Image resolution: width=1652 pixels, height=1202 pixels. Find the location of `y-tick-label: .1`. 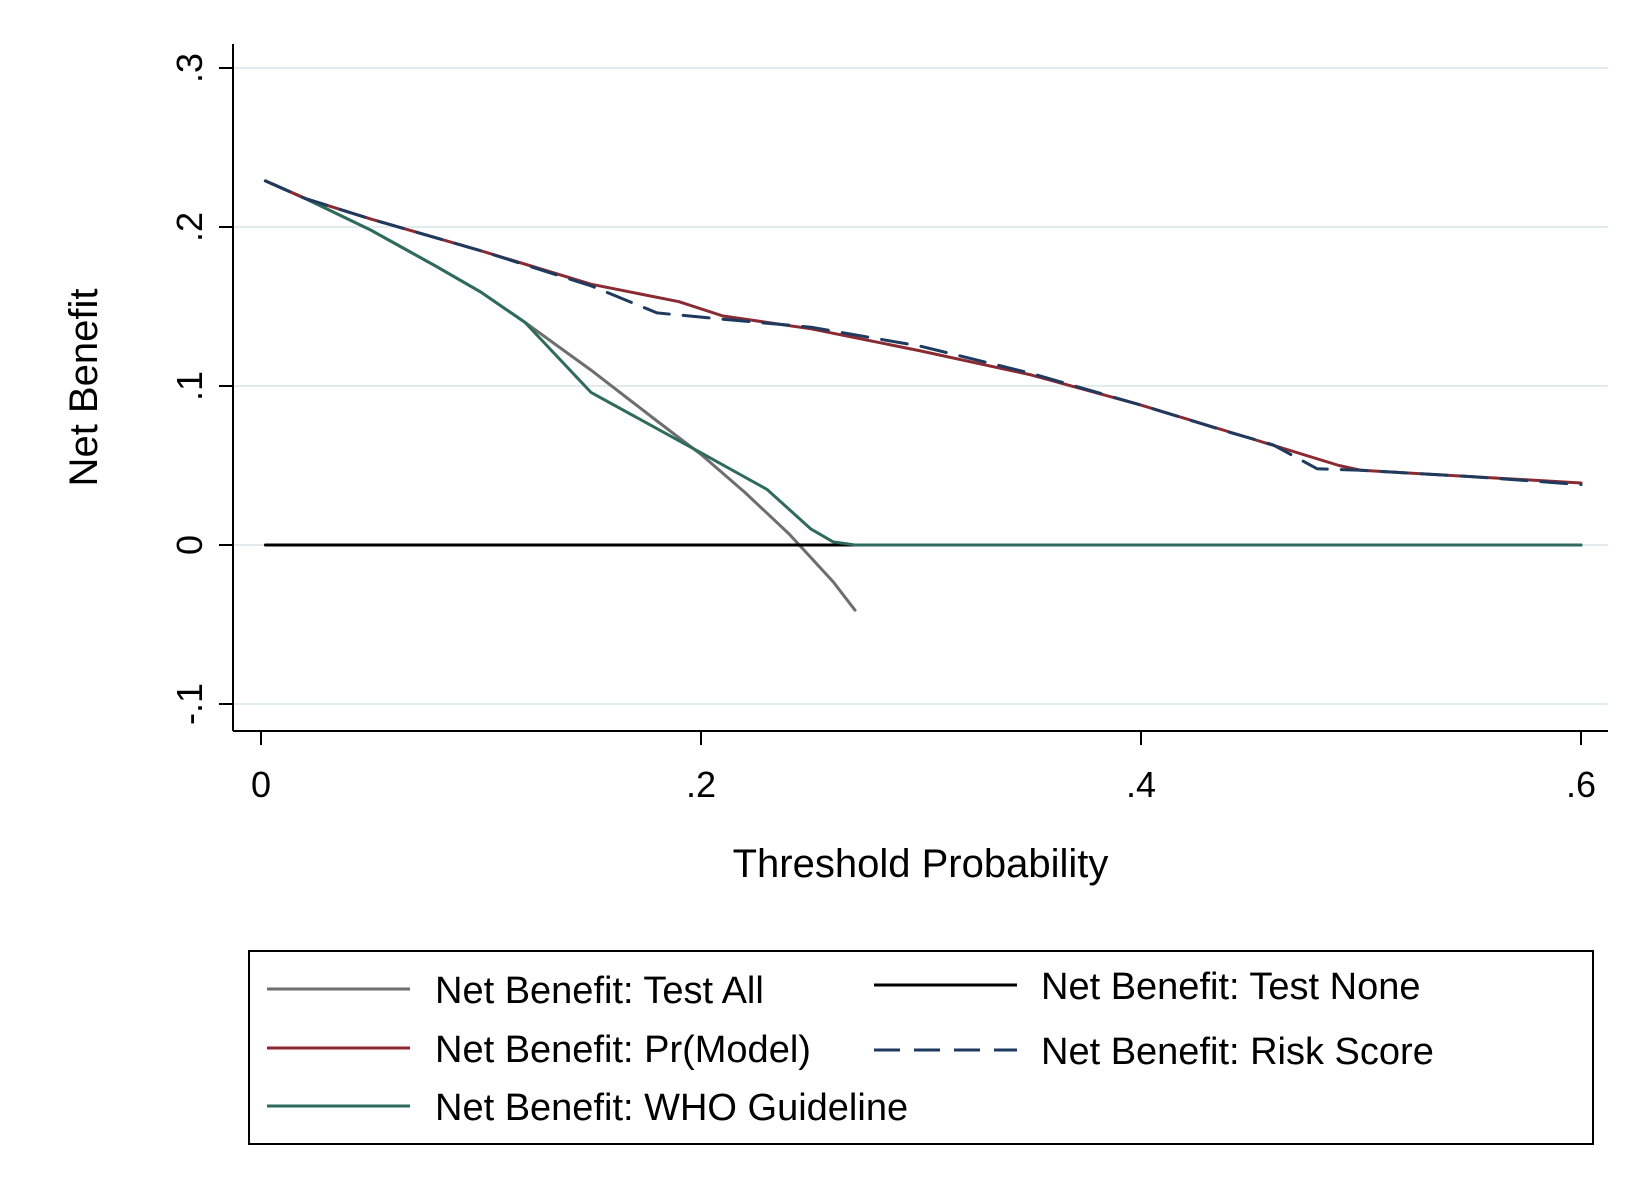

y-tick-label: .1 is located at coordinates (189, 386).